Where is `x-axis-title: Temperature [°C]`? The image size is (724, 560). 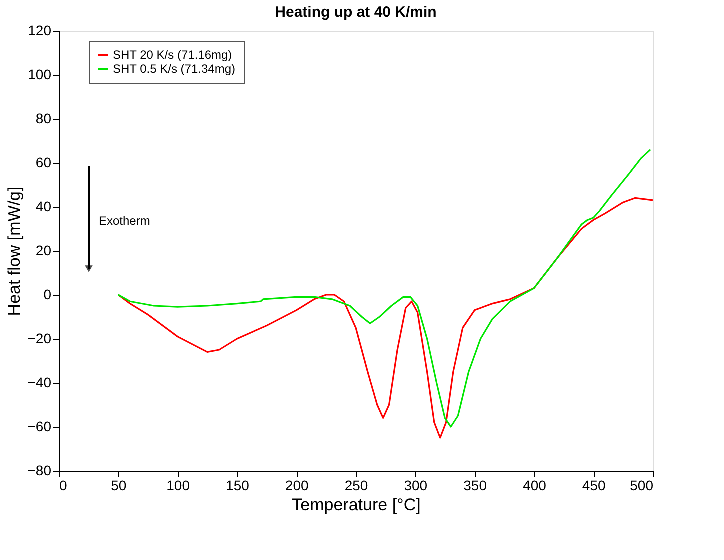
x-axis-title: Temperature [°C] is located at coordinates (356, 505).